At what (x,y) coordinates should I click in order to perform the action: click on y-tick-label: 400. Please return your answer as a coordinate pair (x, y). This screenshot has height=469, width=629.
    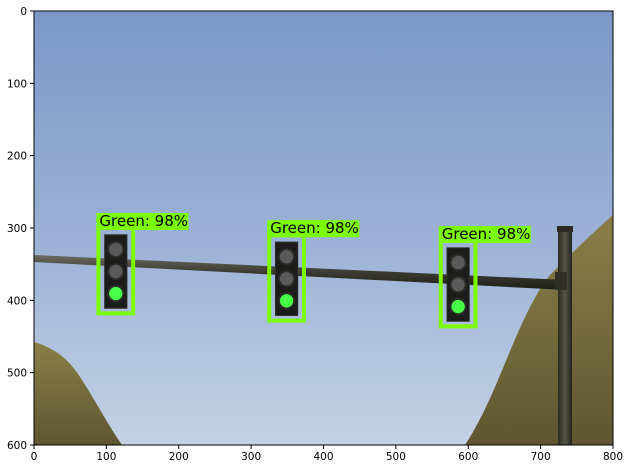
    Looking at the image, I should click on (17, 301).